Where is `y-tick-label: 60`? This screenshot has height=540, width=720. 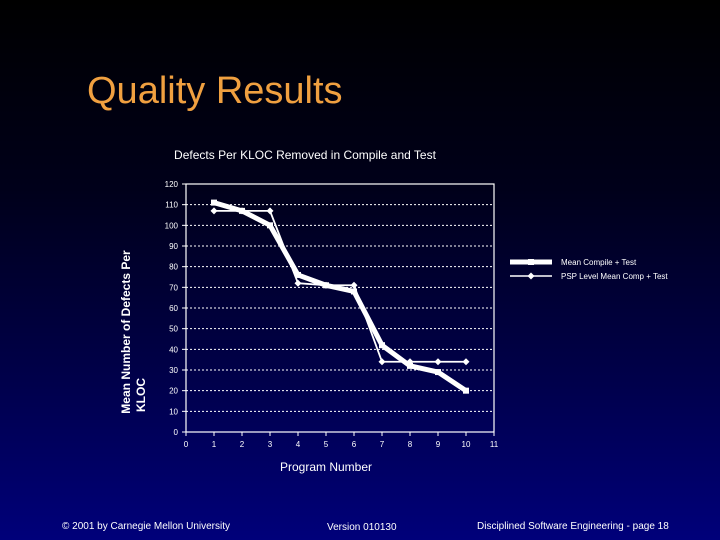
y-tick-label: 60 is located at coordinates (173, 308).